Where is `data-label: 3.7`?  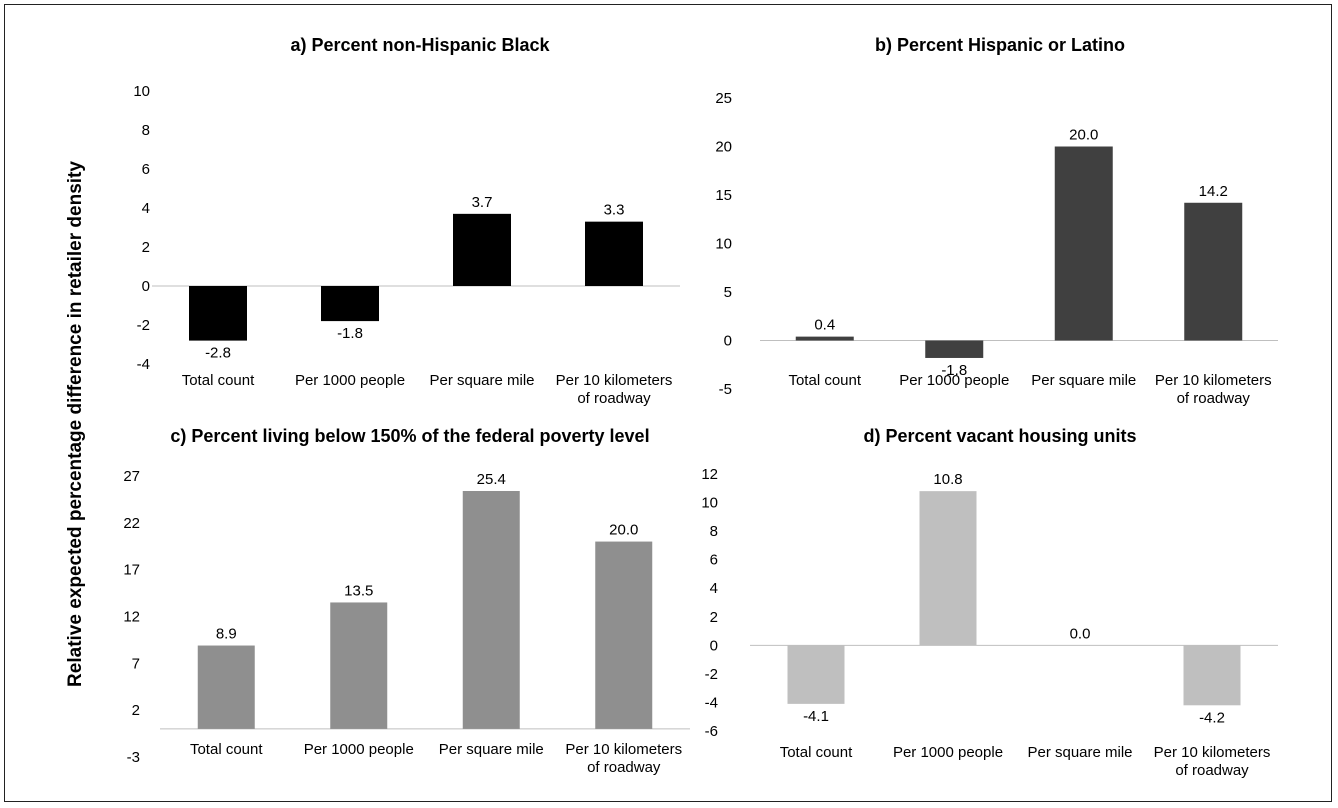 data-label: 3.7 is located at coordinates (482, 202).